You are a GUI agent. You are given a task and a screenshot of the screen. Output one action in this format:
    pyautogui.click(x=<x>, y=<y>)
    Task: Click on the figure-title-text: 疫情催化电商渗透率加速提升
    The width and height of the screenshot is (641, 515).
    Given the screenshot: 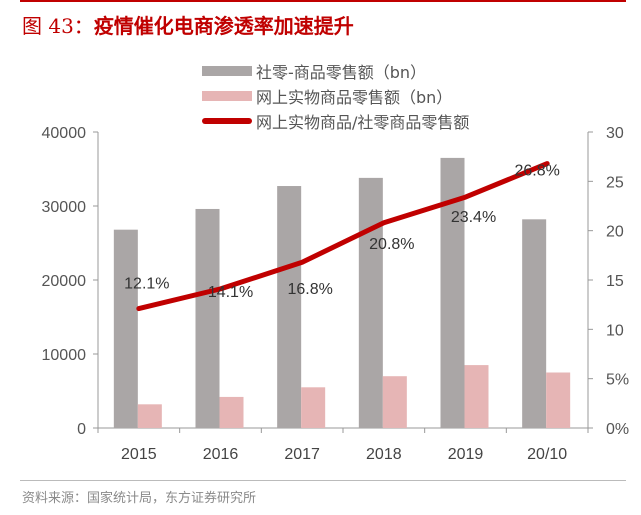 What is the action you would take?
    pyautogui.click(x=223, y=26)
    